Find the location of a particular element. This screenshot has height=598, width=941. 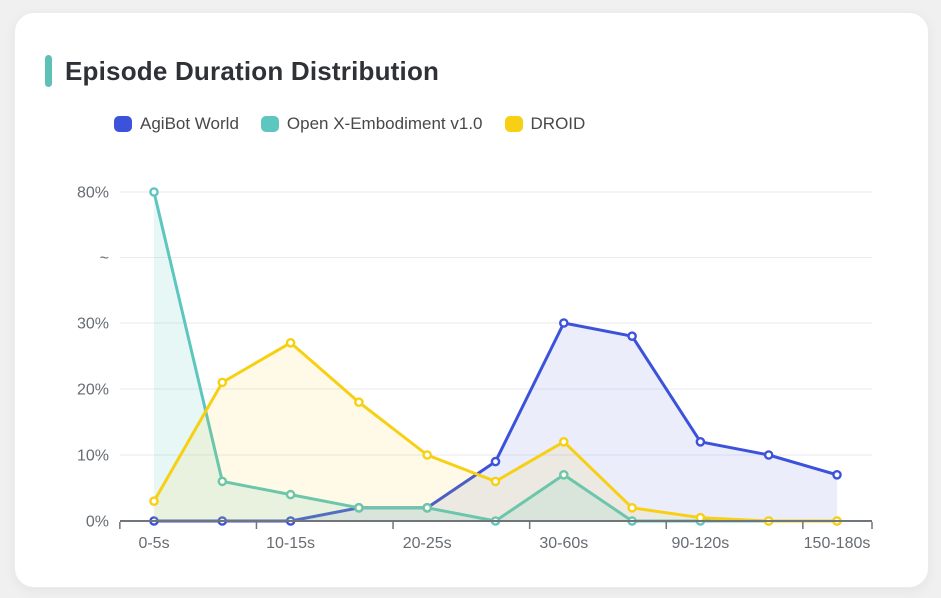

legend: AgiBot World Open X-Embodiment v1.0 DROID is located at coordinates (349, 124).